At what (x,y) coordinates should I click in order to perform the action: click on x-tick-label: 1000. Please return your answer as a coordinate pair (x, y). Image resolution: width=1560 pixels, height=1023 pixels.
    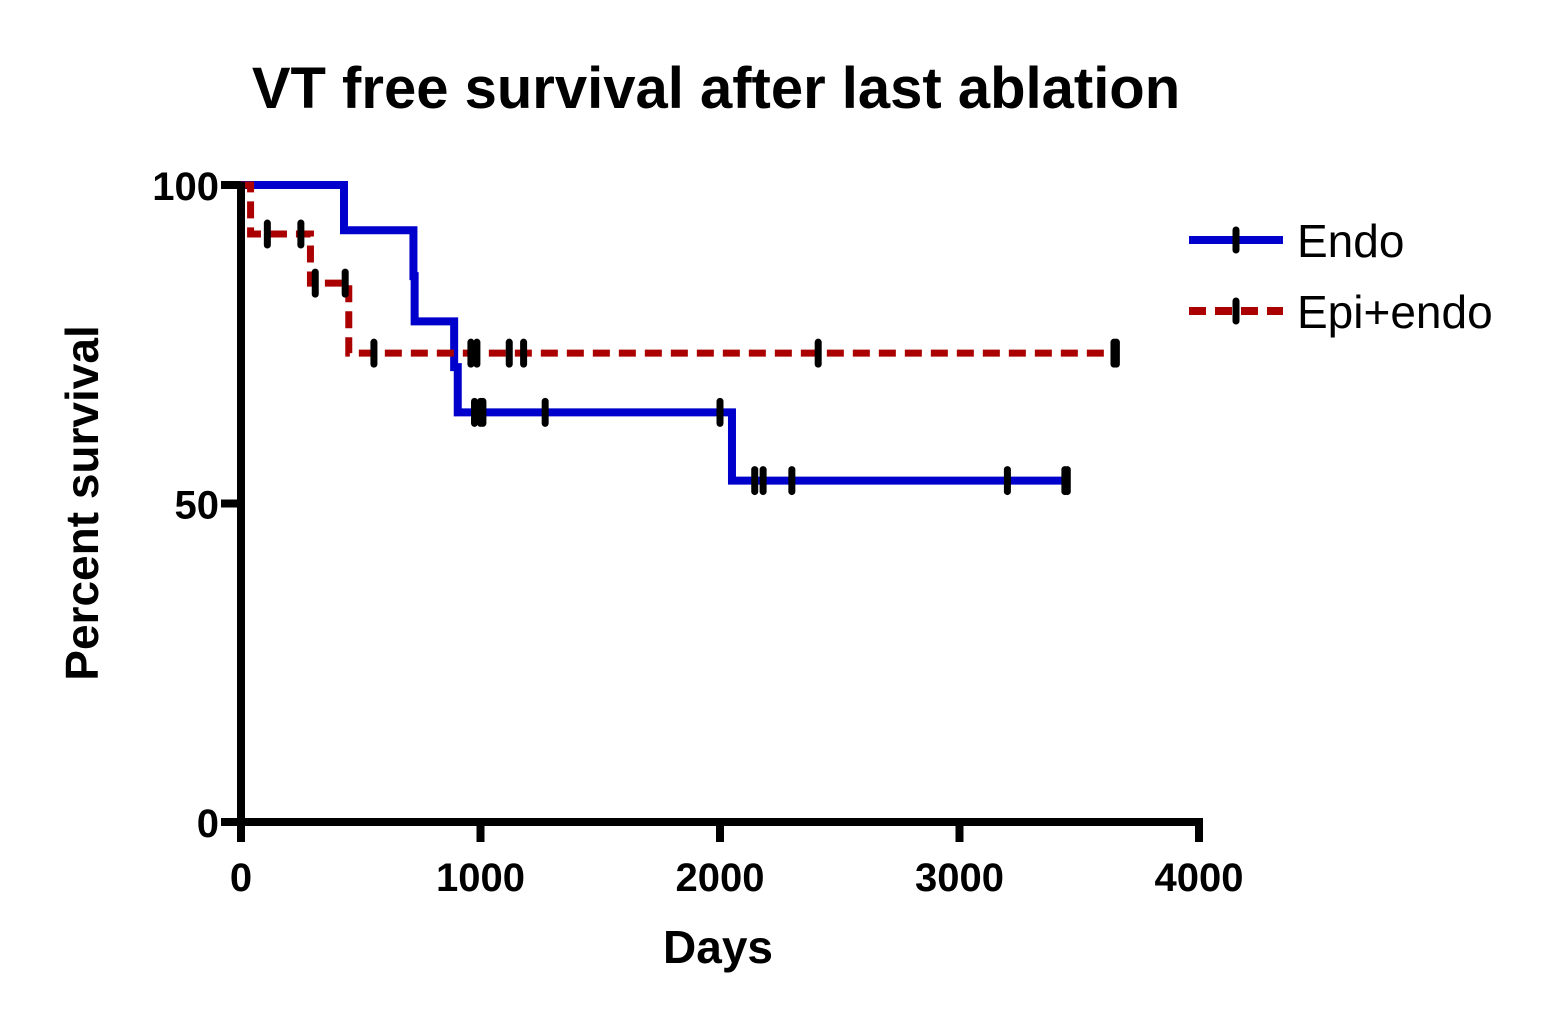
    Looking at the image, I should click on (480, 878).